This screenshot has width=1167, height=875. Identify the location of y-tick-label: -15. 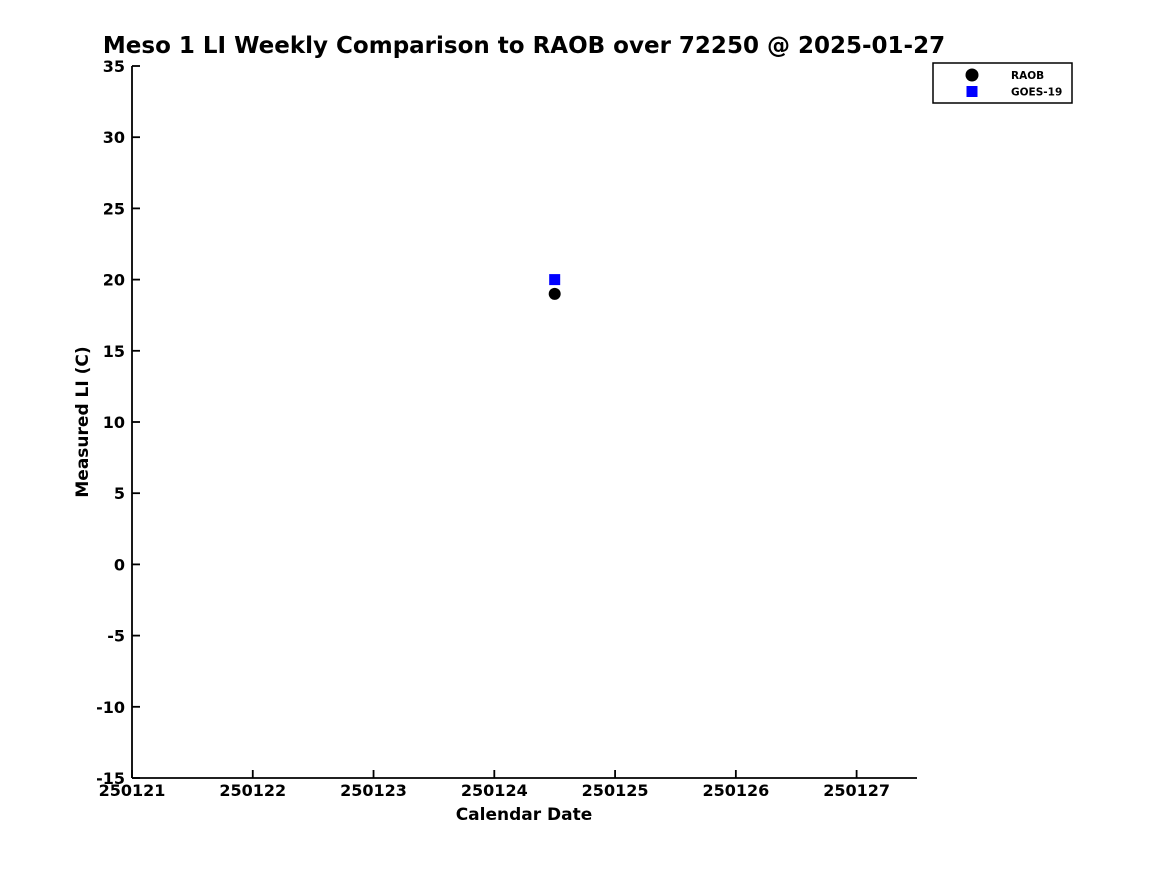
(110, 778).